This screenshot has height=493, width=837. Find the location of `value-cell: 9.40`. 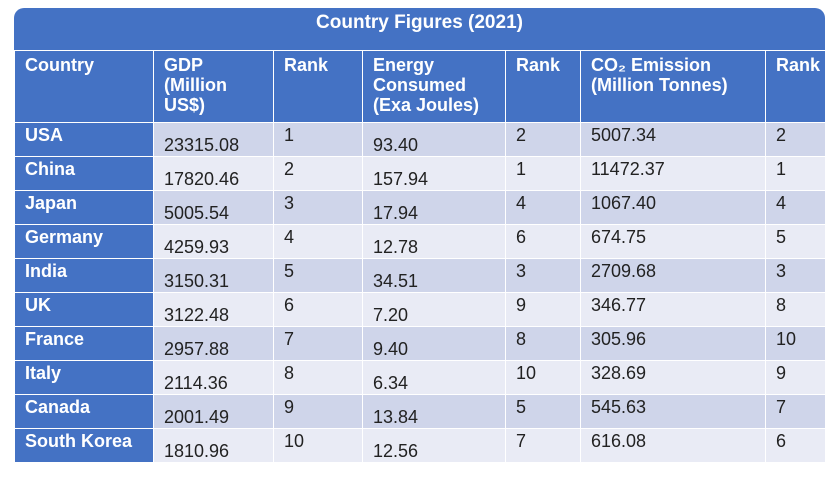

value-cell: 9.40 is located at coordinates (434, 343).